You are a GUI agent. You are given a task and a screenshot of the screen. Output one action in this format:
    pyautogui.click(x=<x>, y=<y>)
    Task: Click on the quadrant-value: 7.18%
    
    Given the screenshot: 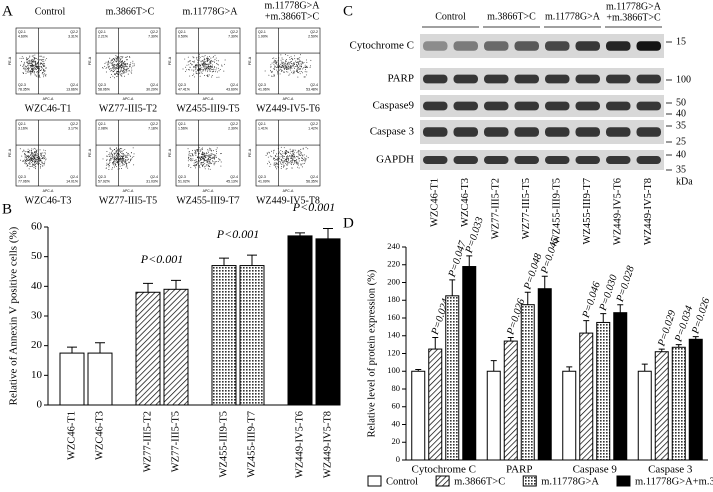 What is the action you would take?
    pyautogui.click(x=153, y=128)
    